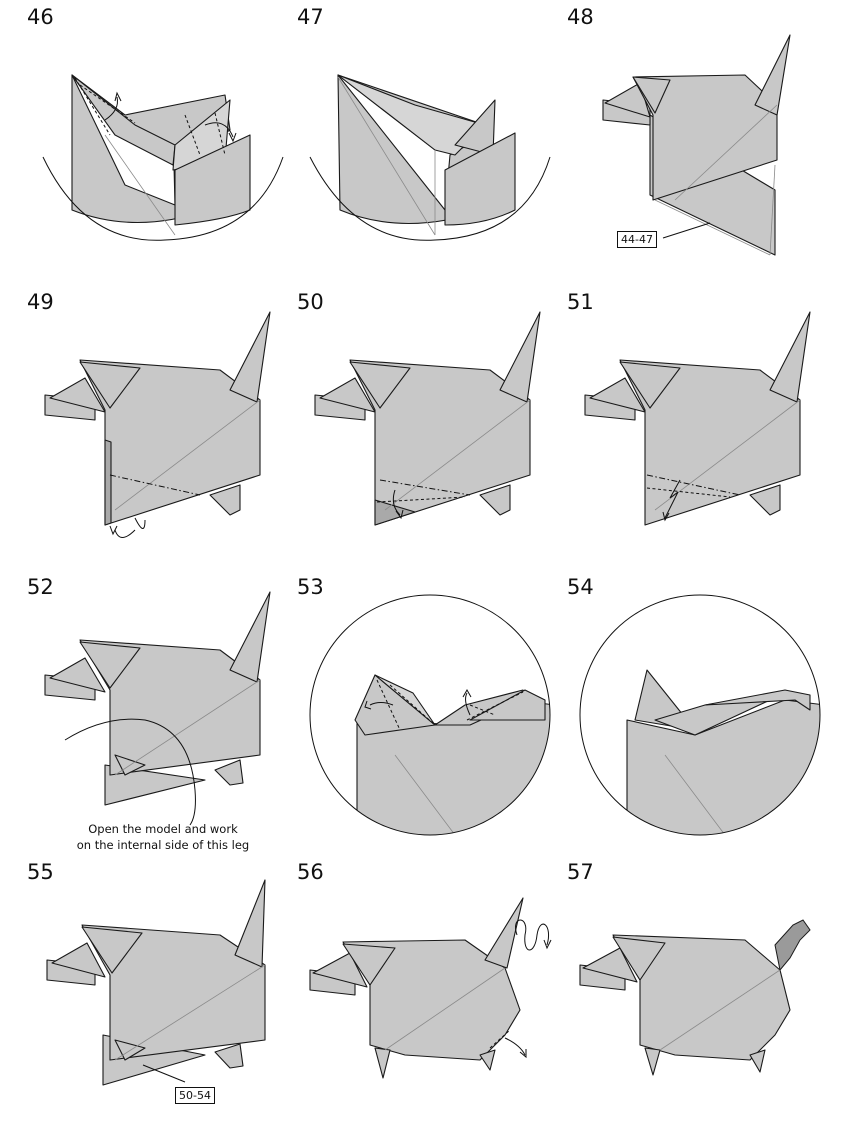 Image resolution: width=860 pixels, height=1140 pixels. I want to click on step-55: 55 50-54, so click(160, 1000).